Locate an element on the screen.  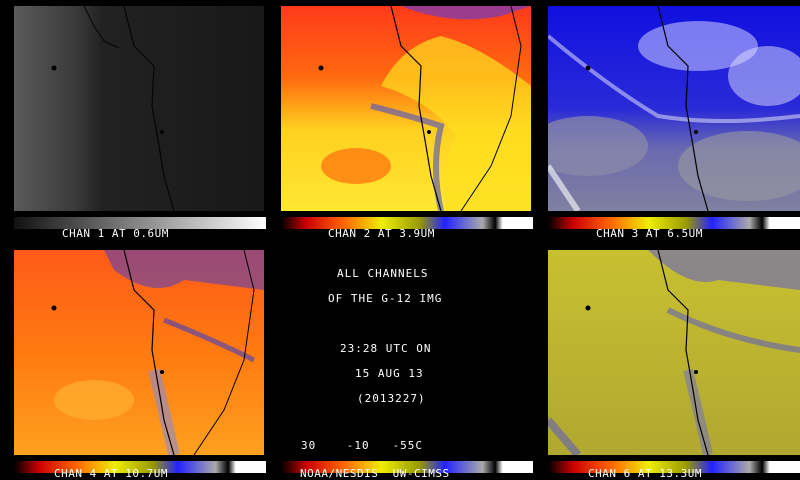
chan3-label: CHAN 3 AT 6.5UM is located at coordinates (649, 233).